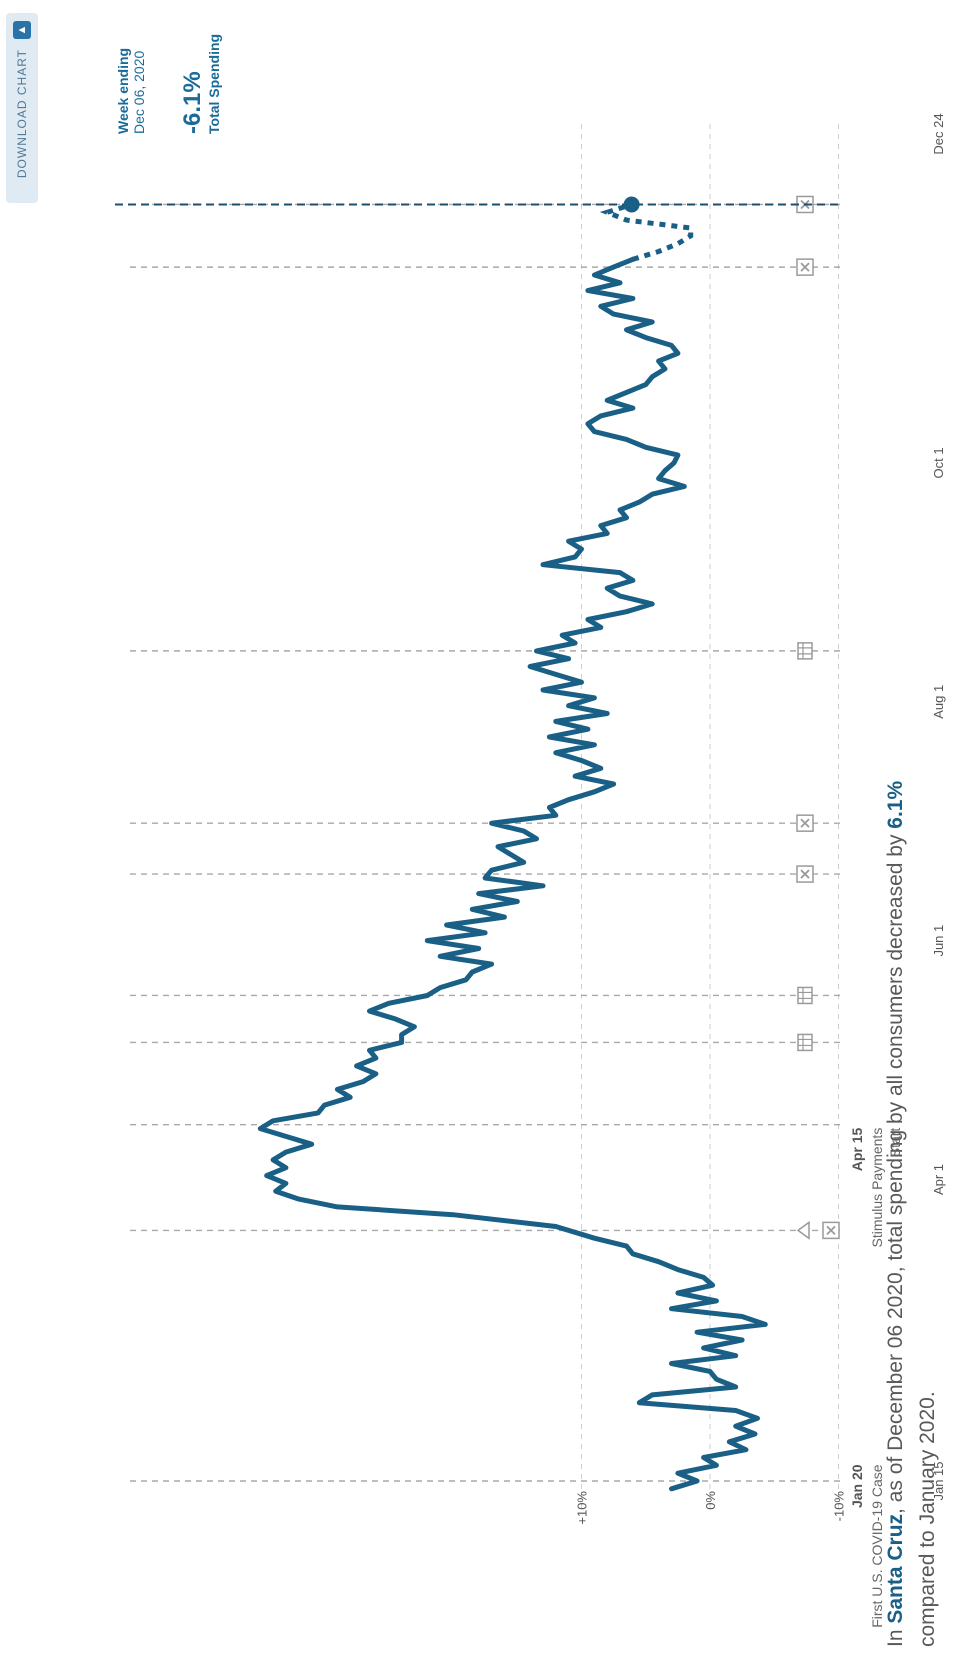 The height and width of the screenshot is (1659, 953). I want to click on annotation-date: Apr 15, so click(857, 1149).